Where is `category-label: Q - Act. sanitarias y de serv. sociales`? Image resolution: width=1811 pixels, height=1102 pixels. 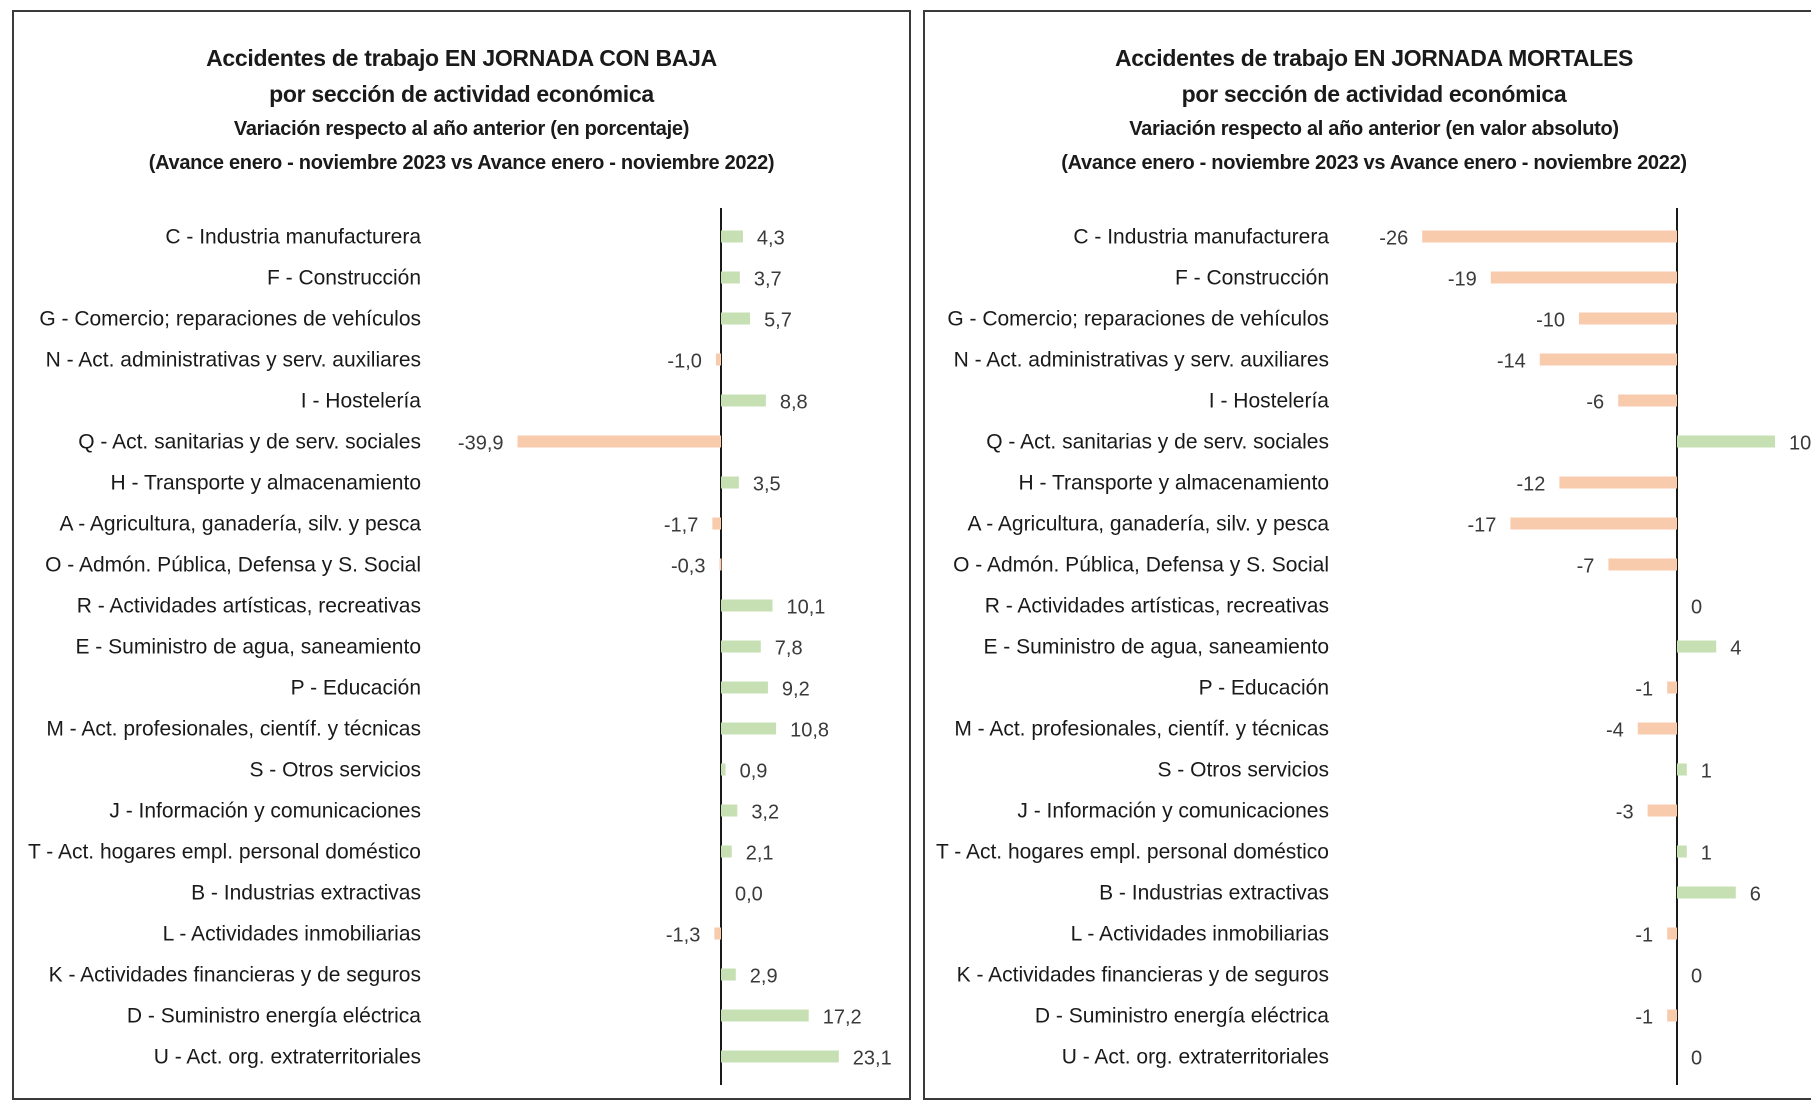 category-label: Q - Act. sanitarias y de serv. sociales is located at coordinates (249, 442).